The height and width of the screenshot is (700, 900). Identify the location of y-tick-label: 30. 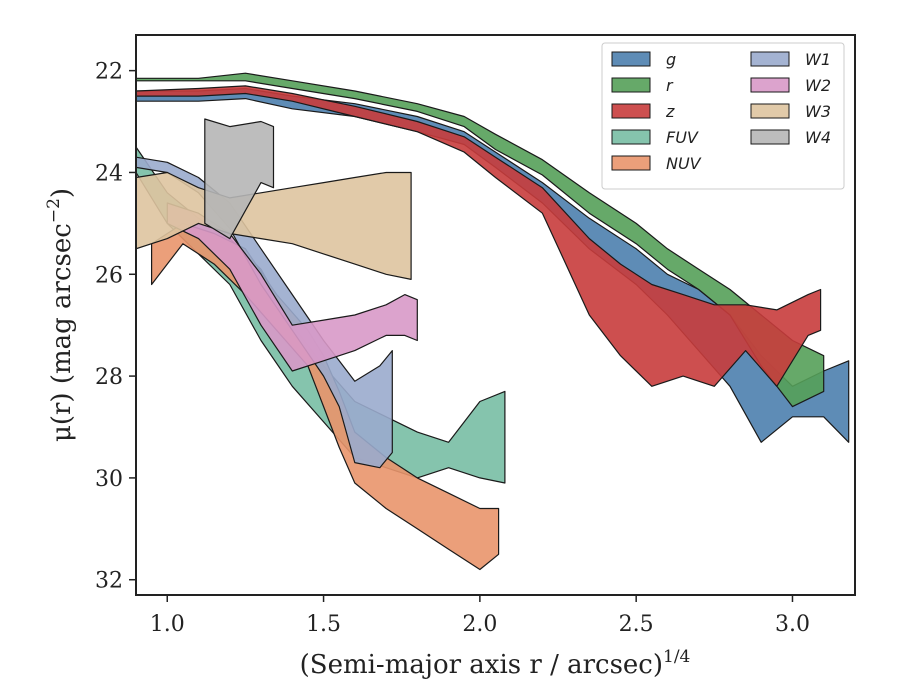
(109, 479).